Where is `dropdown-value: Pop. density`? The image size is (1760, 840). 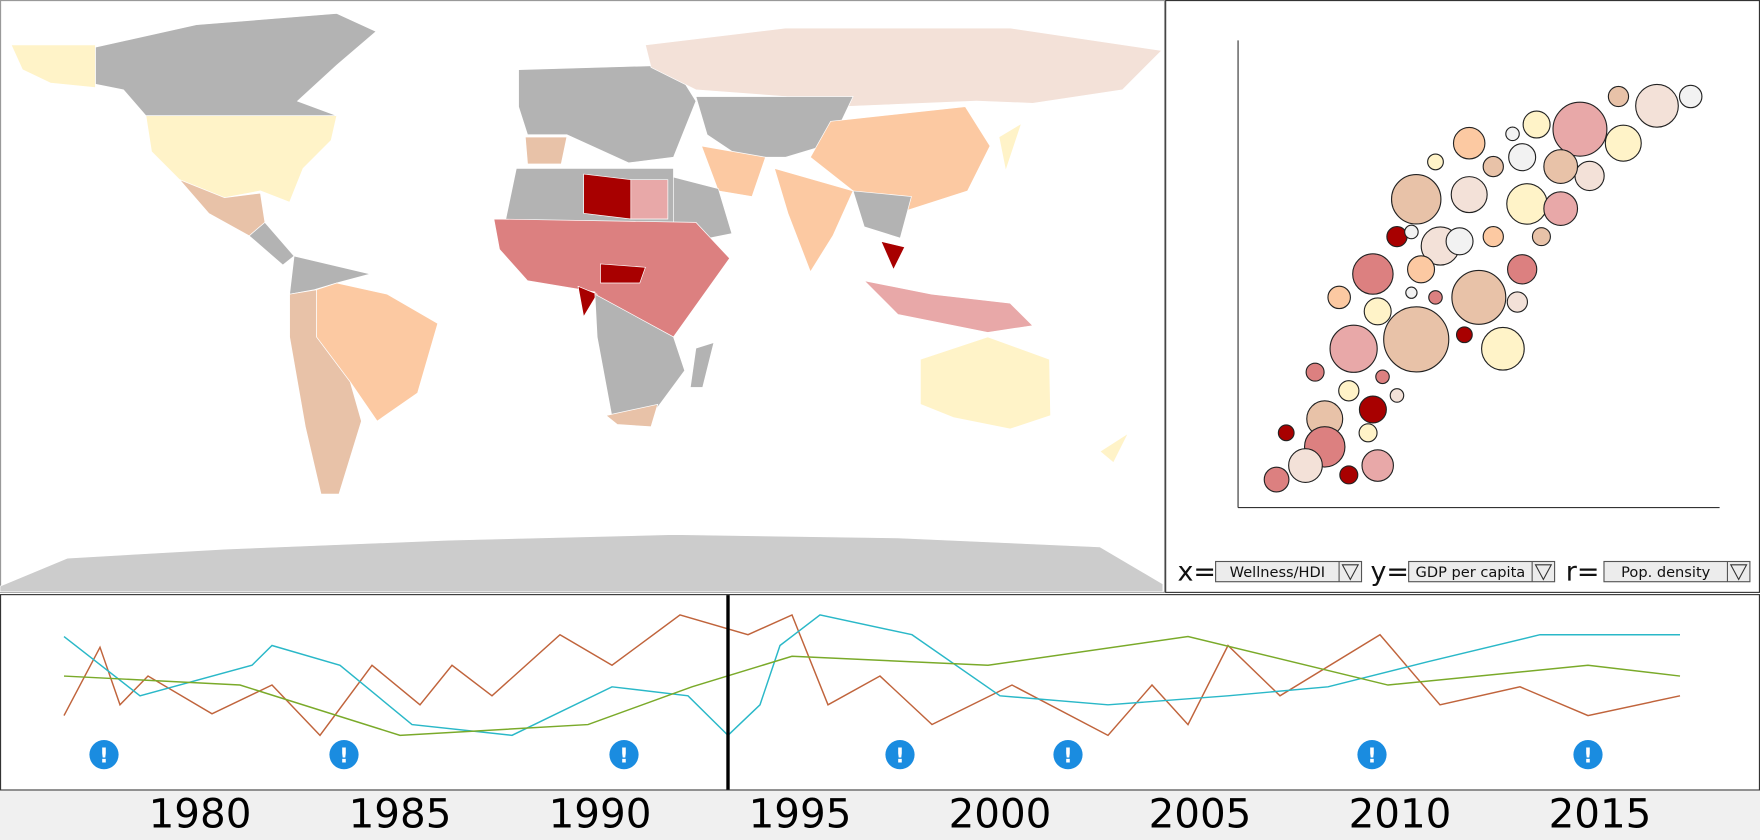 dropdown-value: Pop. density is located at coordinates (1666, 572).